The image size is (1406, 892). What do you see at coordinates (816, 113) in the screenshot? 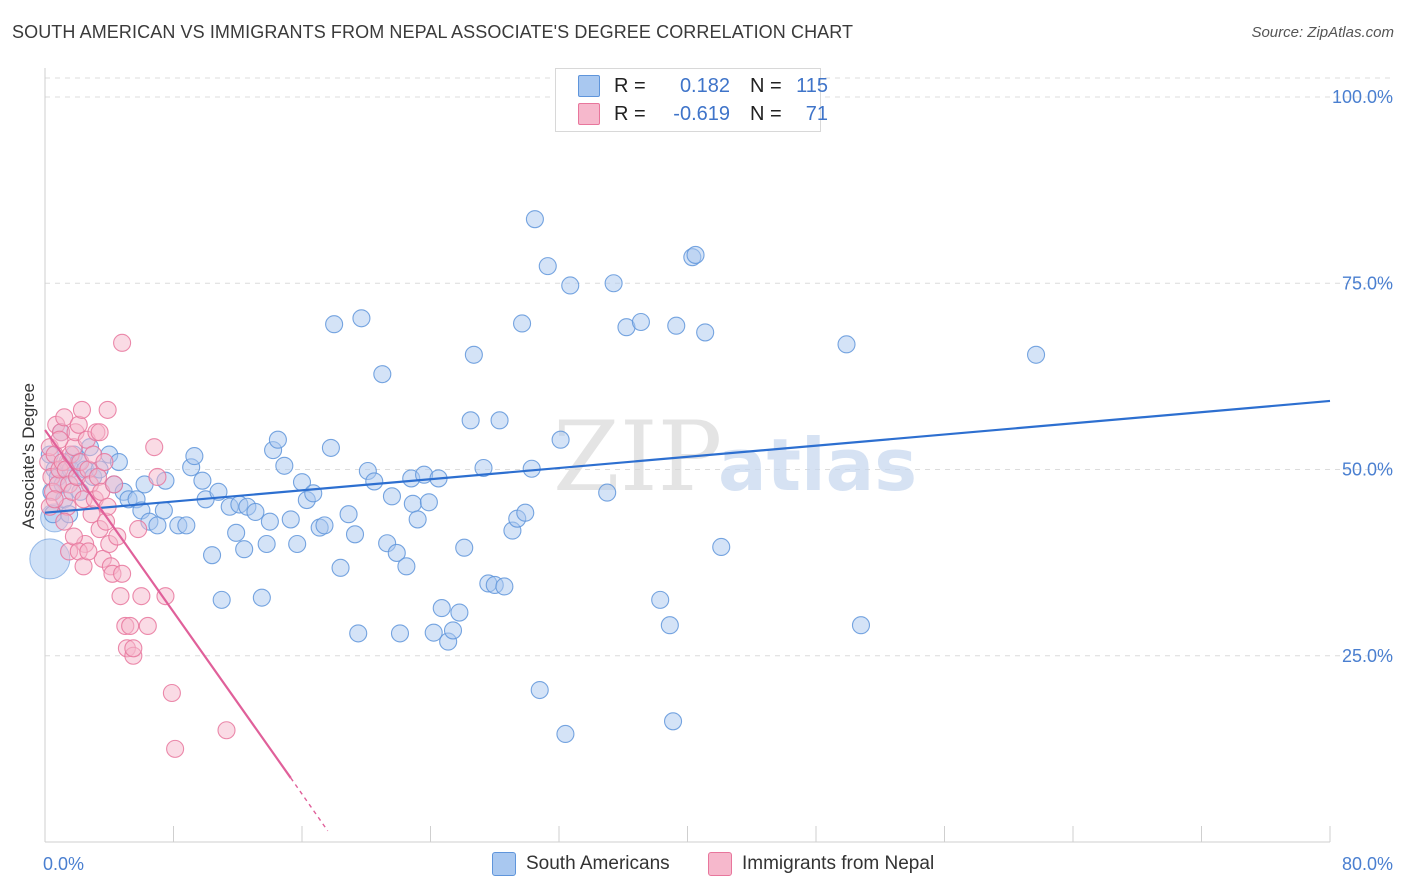
I see `legend-n-value: 71` at bounding box center [816, 113].